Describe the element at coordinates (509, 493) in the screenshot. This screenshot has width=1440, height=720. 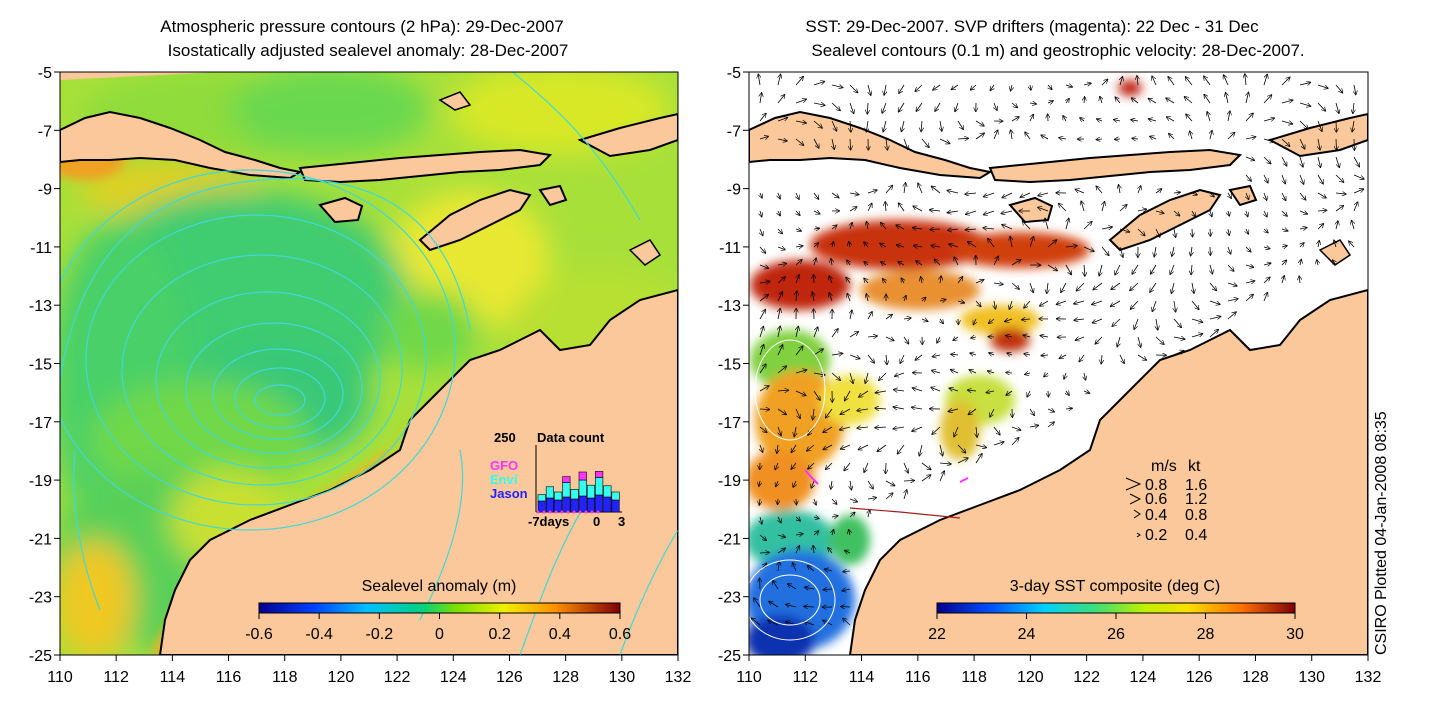
I see `legend-jason: Jason` at that location.